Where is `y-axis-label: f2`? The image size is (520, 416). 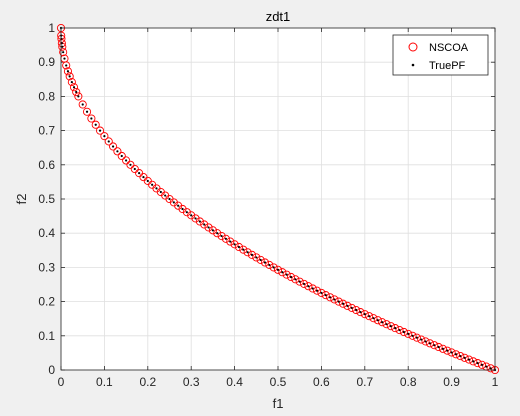 y-axis-label: f2 is located at coordinates (21, 199).